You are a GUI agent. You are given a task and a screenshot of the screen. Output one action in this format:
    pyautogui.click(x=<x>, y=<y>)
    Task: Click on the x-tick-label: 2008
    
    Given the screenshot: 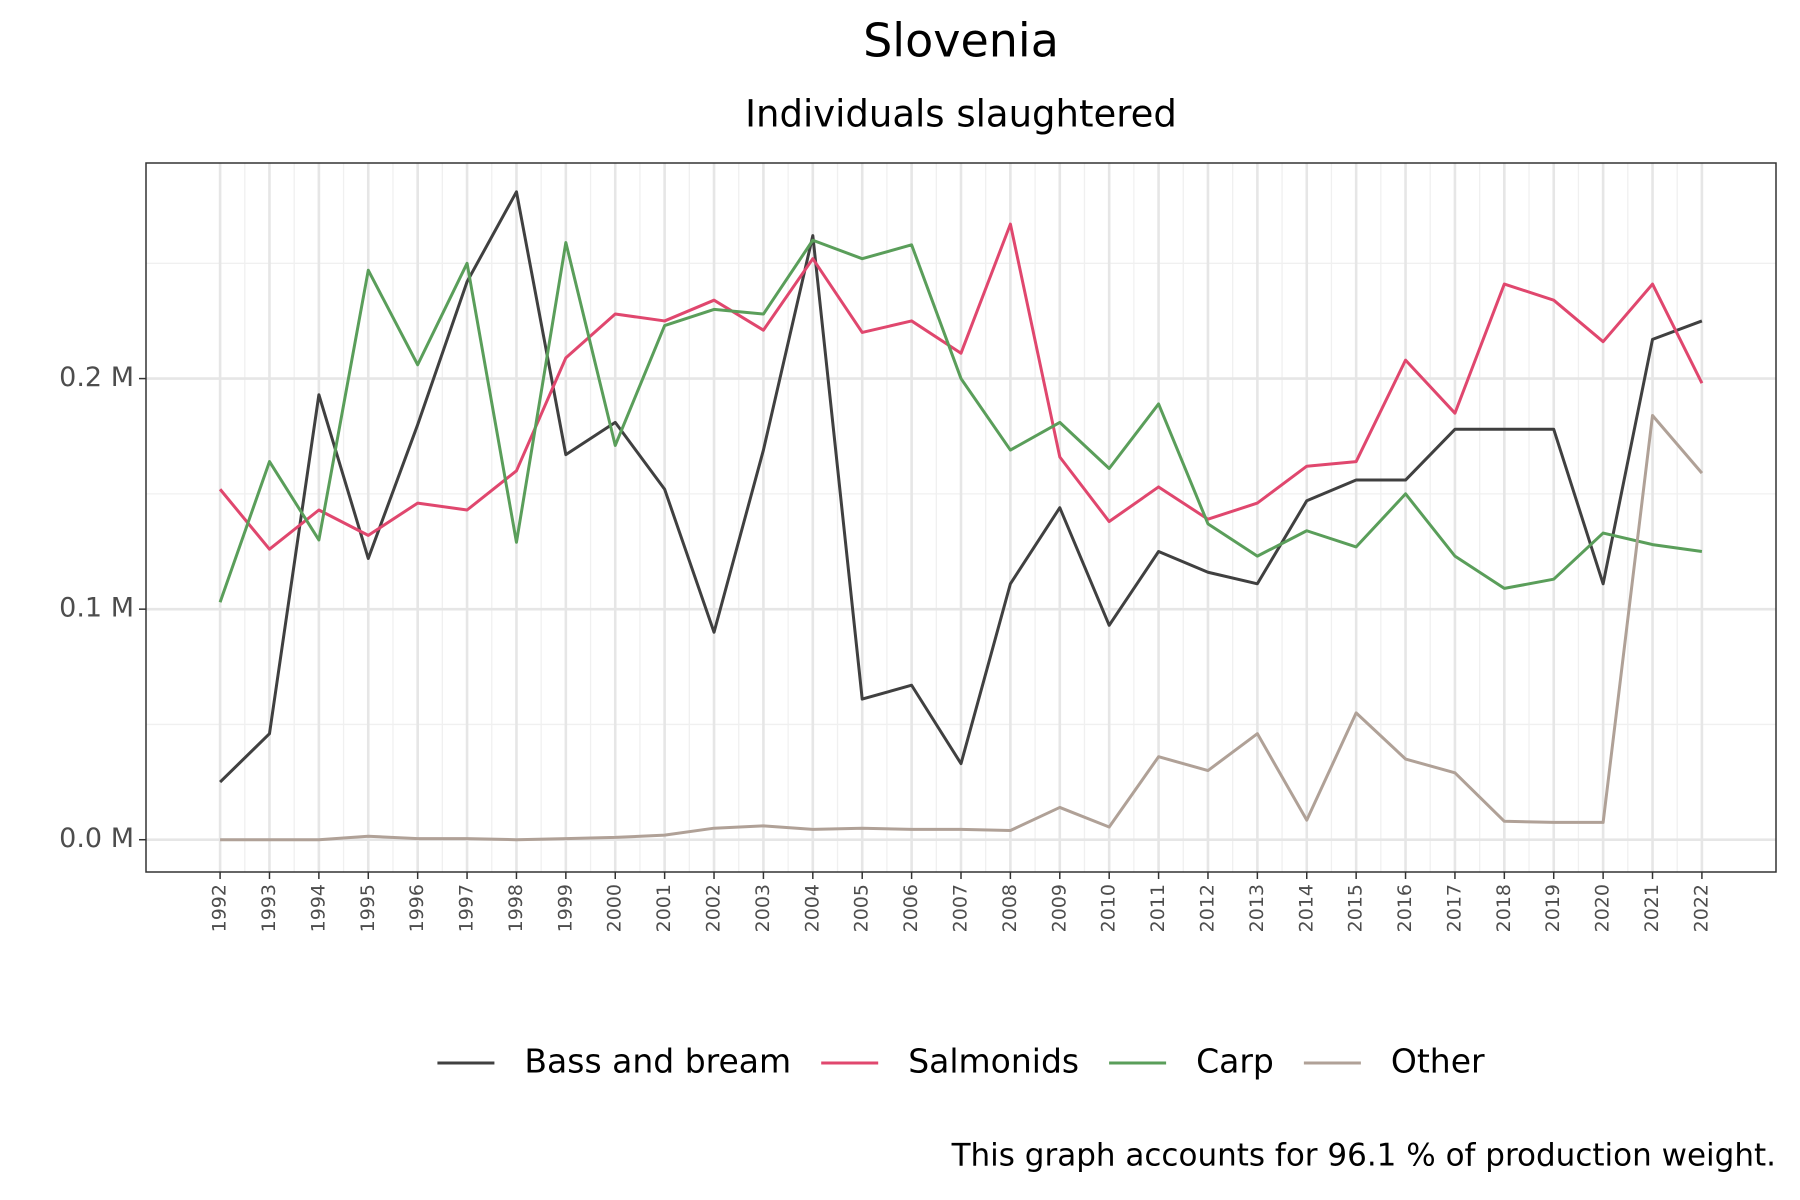 What is the action you would take?
    pyautogui.click(x=1010, y=908)
    